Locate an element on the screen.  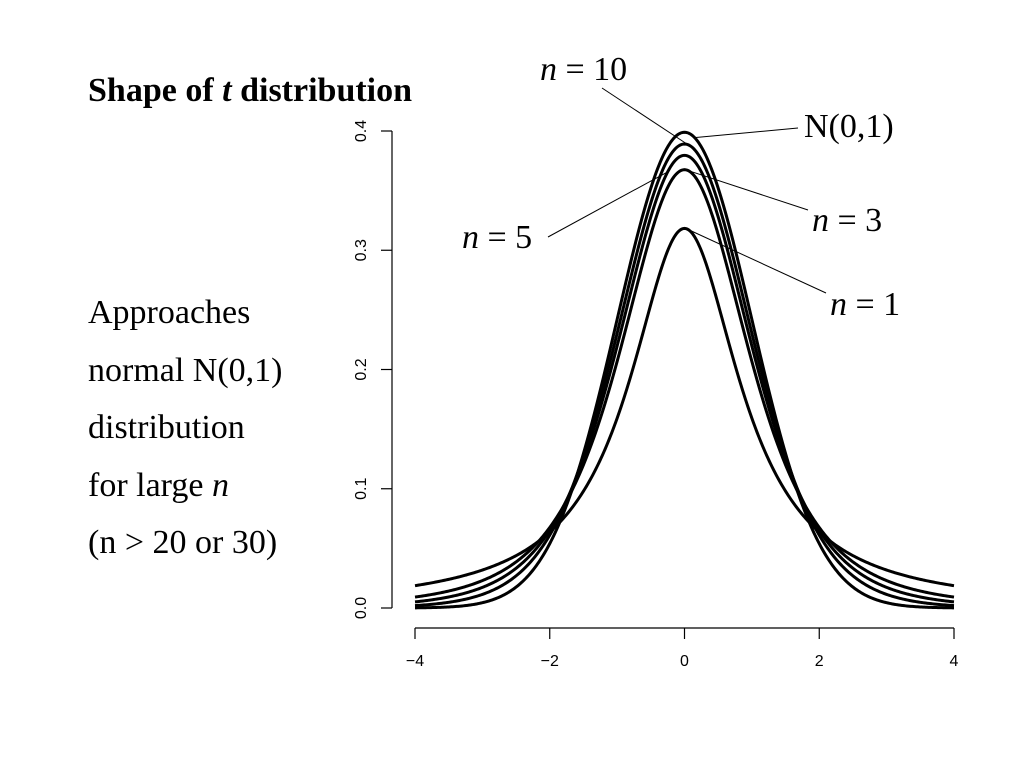
annotation-label-text: = 10 is located at coordinates (592, 69).